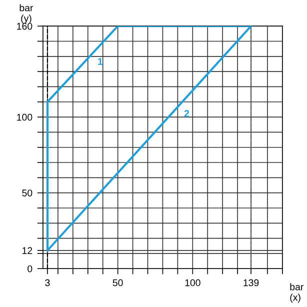 This screenshot has height=307, width=307. What do you see at coordinates (30, 268) in the screenshot?
I see `y-tick-label: 0` at bounding box center [30, 268].